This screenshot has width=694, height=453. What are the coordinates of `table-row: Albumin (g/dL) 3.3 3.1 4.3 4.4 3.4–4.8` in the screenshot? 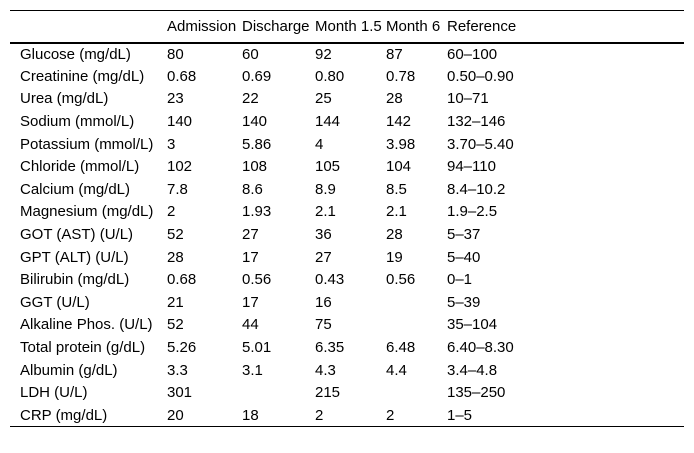 It's located at (347, 370).